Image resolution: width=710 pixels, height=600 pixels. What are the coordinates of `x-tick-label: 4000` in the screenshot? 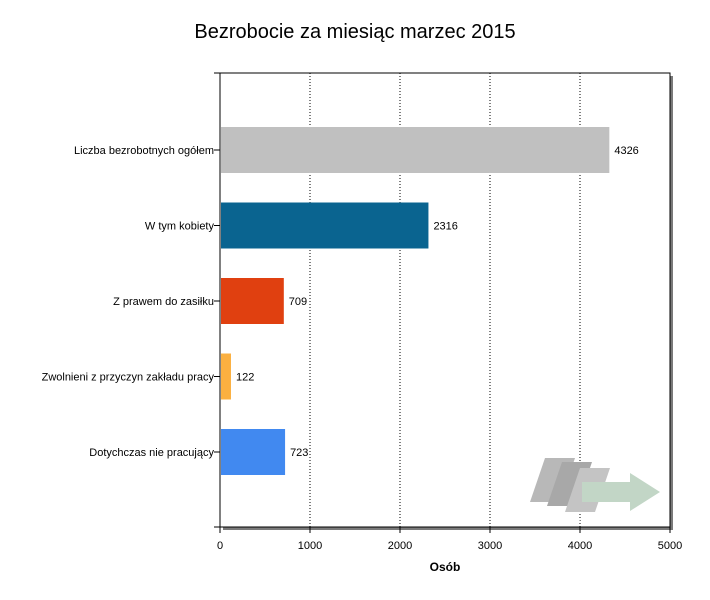 It's located at (580, 546).